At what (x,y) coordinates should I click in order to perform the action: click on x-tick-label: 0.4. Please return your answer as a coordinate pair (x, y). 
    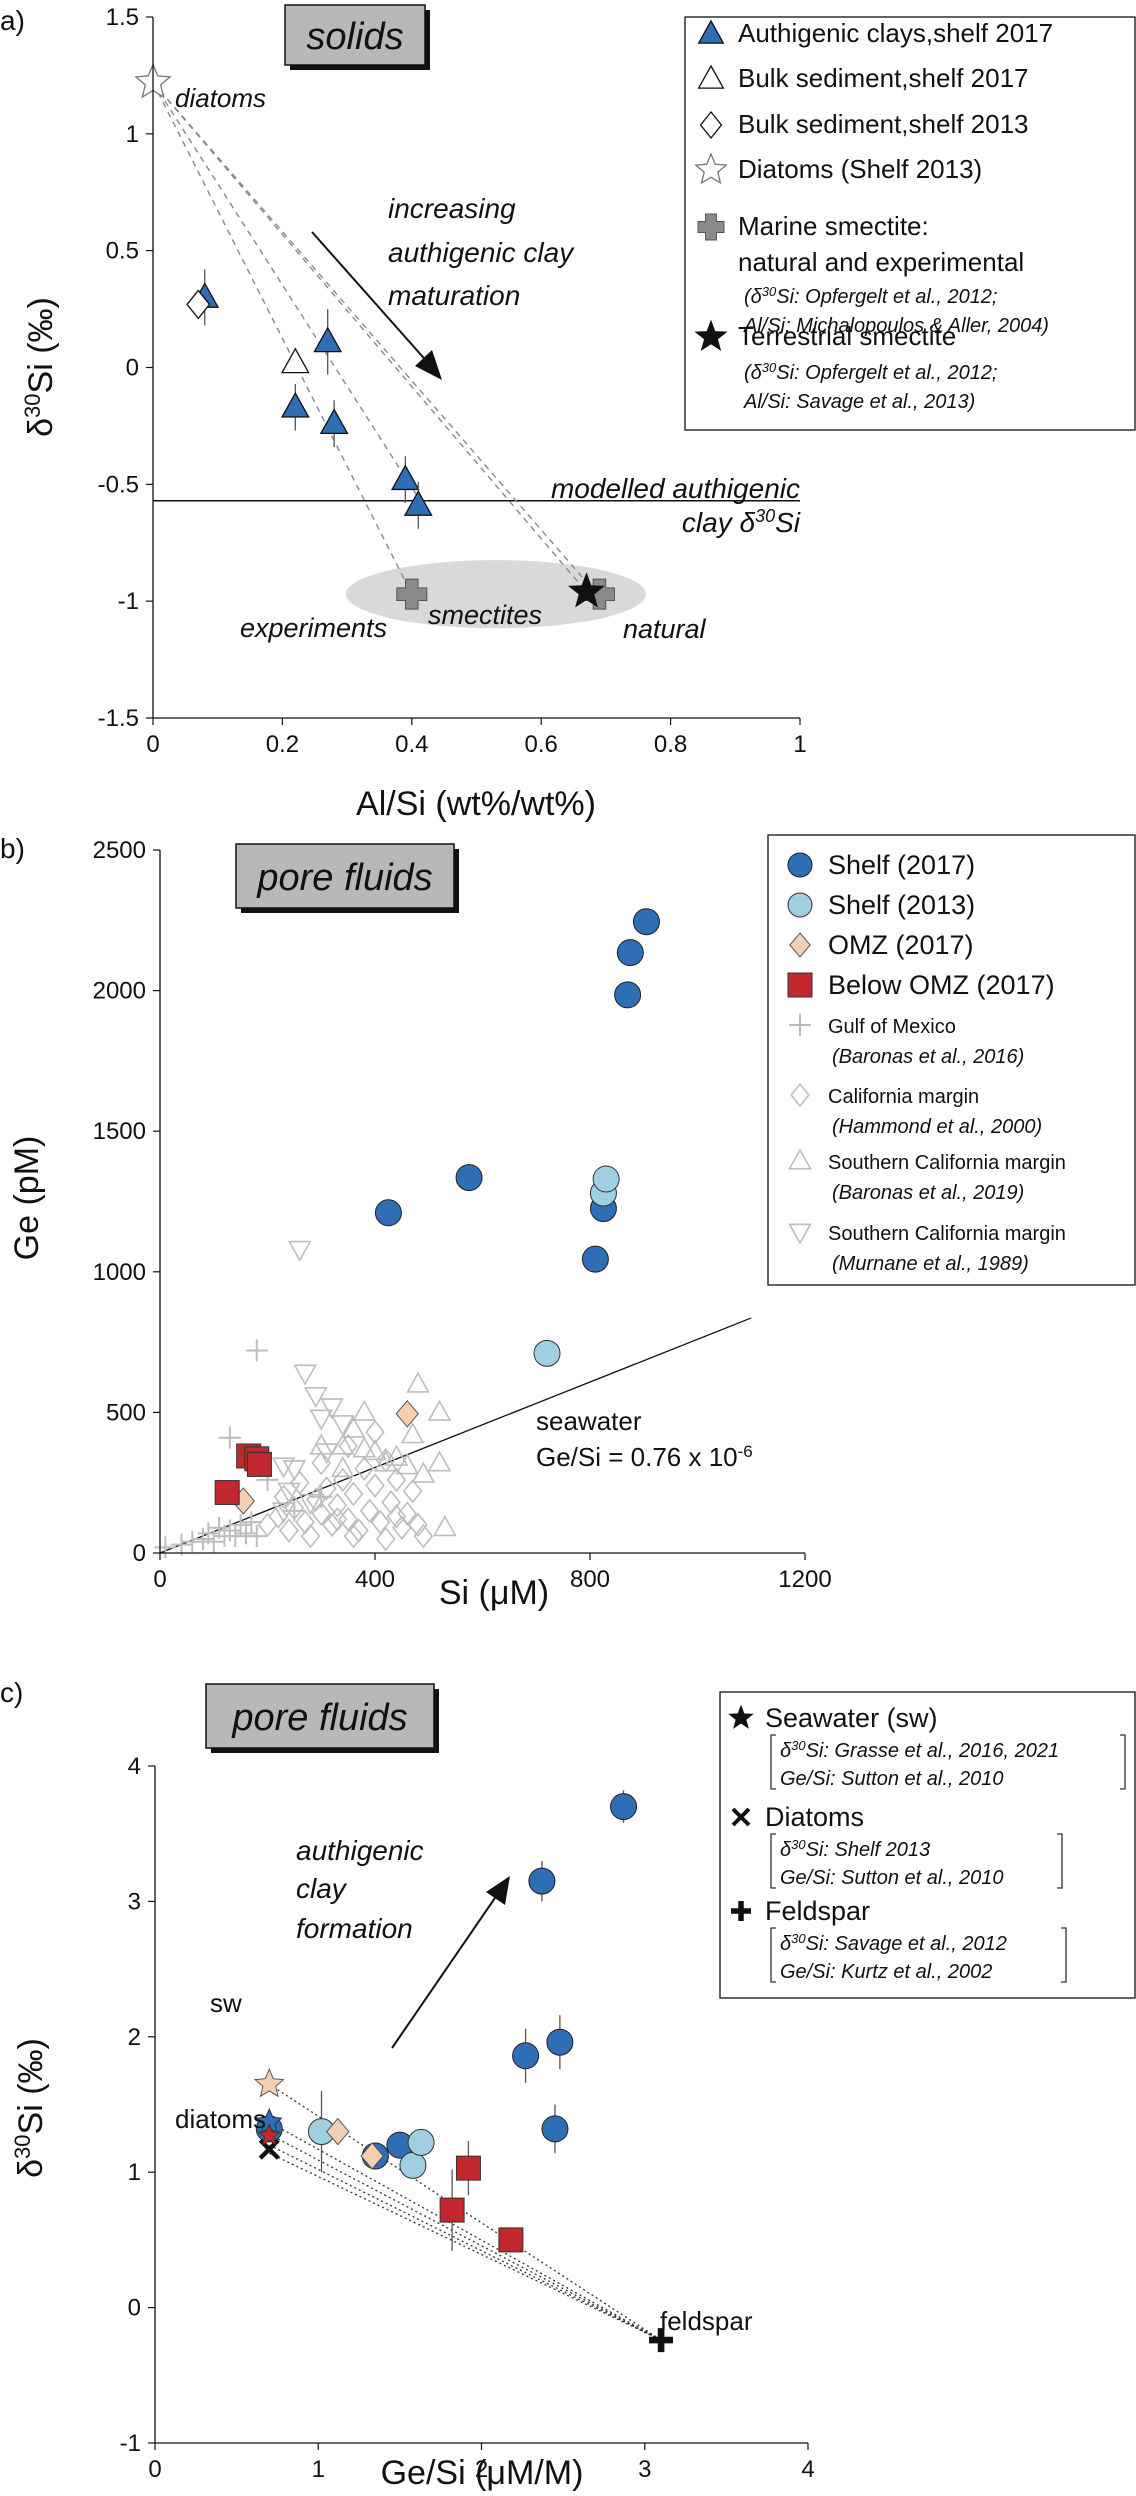
    Looking at the image, I should click on (411, 744).